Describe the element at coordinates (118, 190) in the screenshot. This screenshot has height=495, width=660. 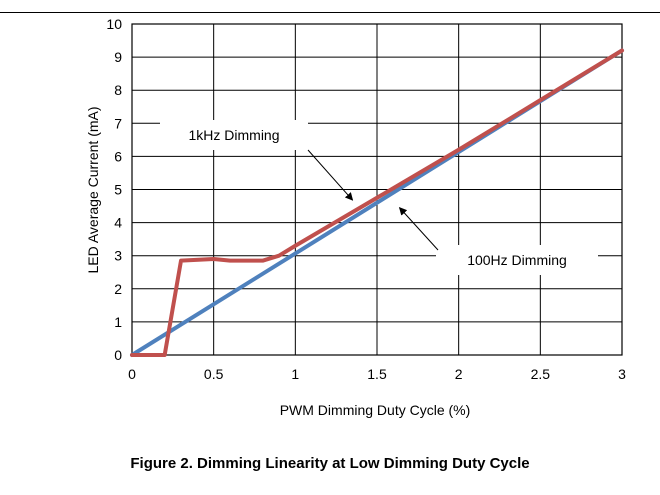
I see `y-tick-label: 5` at that location.